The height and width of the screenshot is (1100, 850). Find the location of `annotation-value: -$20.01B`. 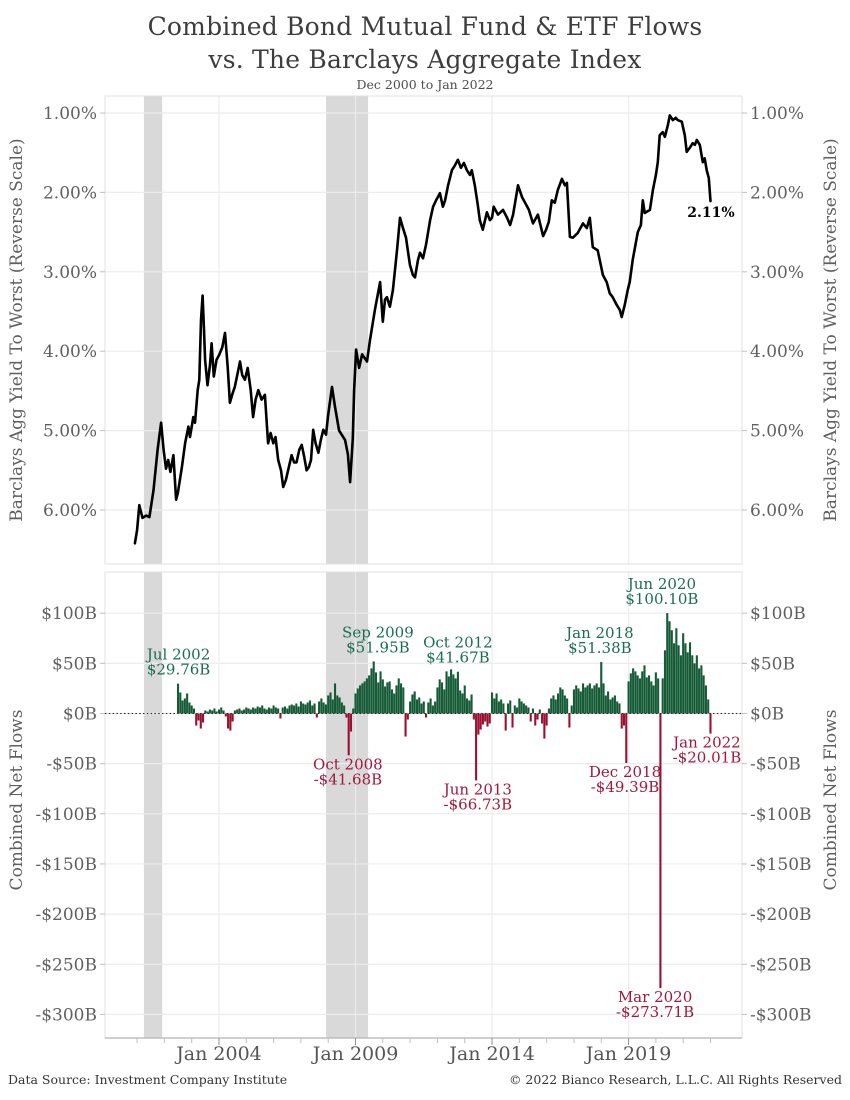

annotation-value: -$20.01B is located at coordinates (707, 758).